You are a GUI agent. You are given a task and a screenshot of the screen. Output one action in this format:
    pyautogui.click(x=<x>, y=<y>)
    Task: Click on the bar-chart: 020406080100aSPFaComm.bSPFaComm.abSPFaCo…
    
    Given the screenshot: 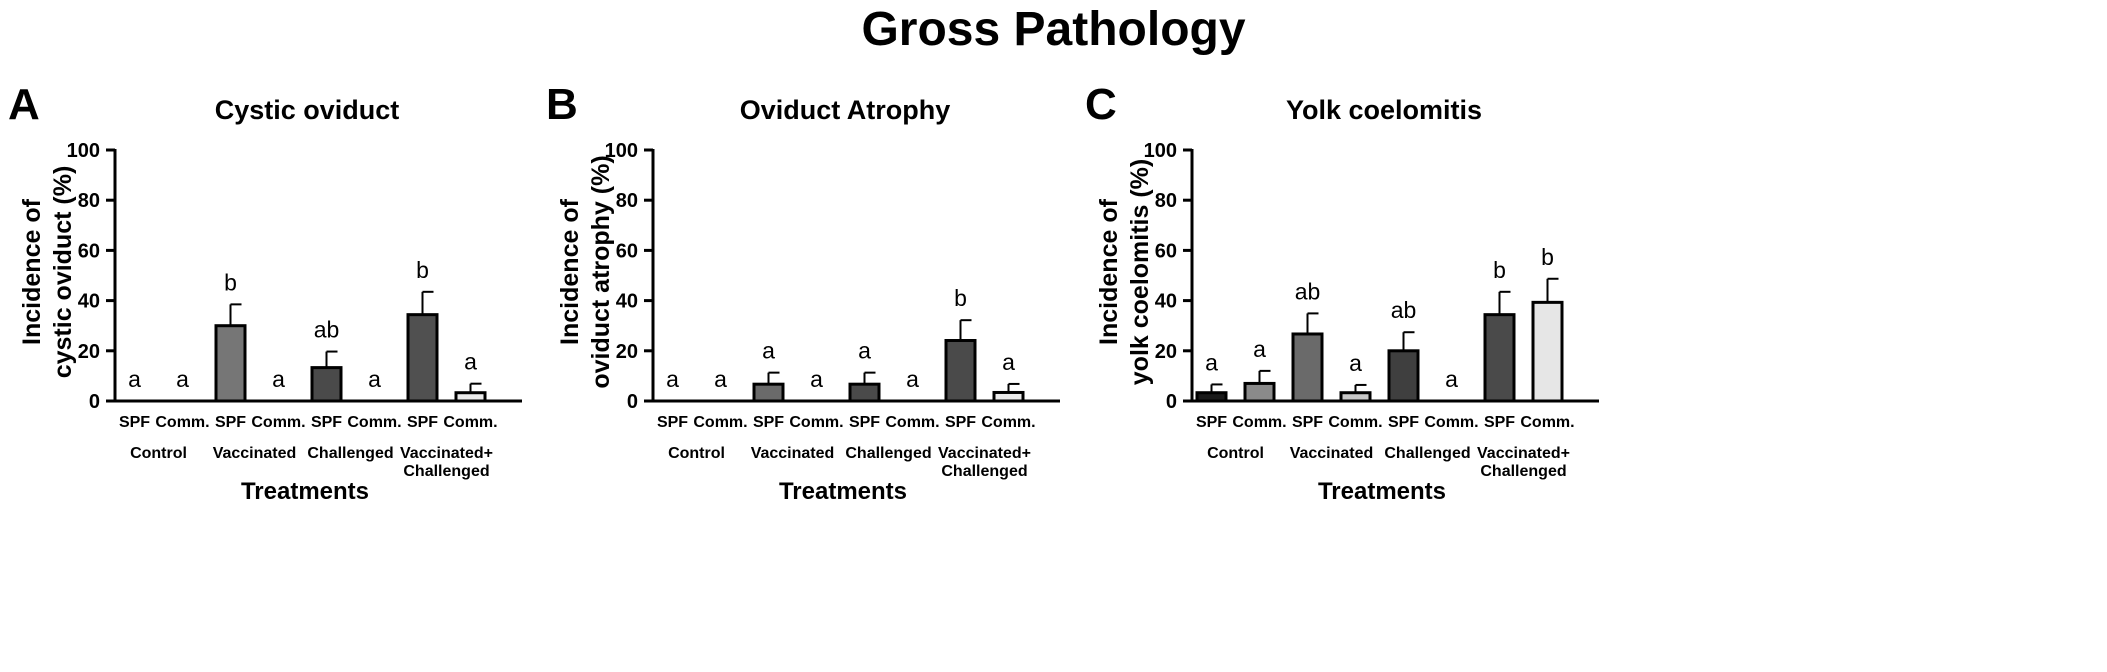 What is the action you would take?
    pyautogui.click(x=294, y=310)
    